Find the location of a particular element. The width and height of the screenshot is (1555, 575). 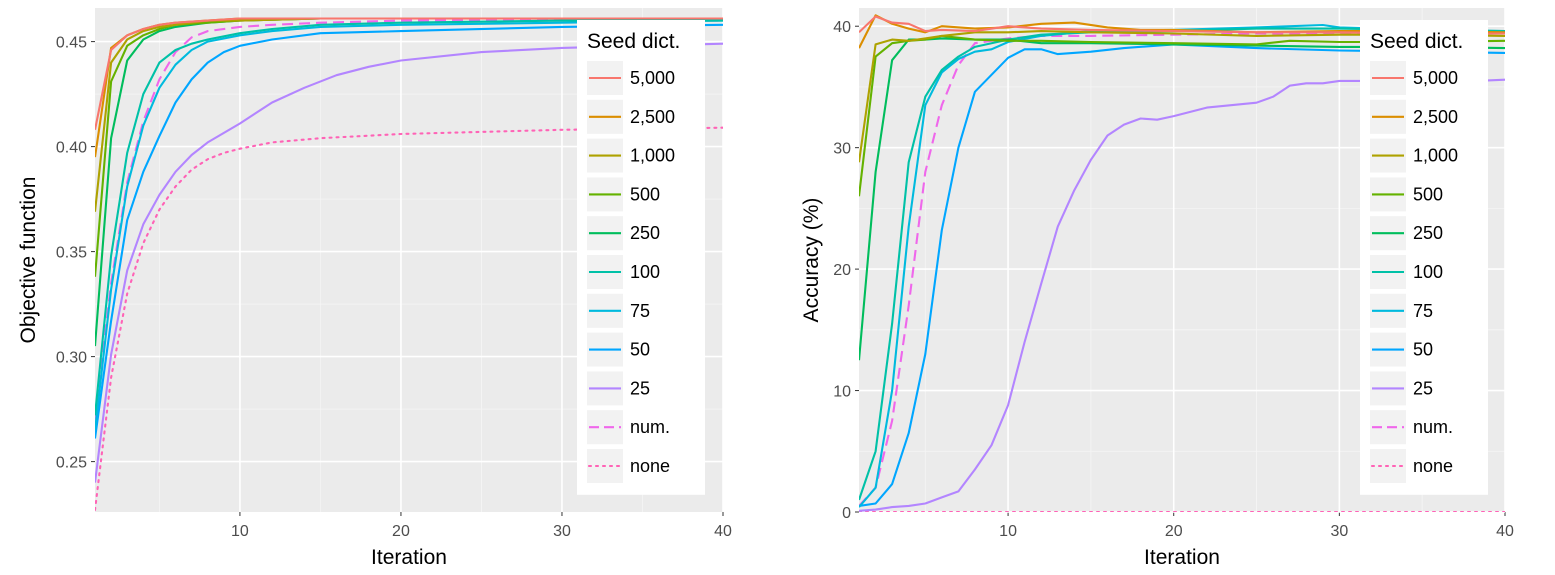

y-tick-label: 0 is located at coordinates (846, 513).